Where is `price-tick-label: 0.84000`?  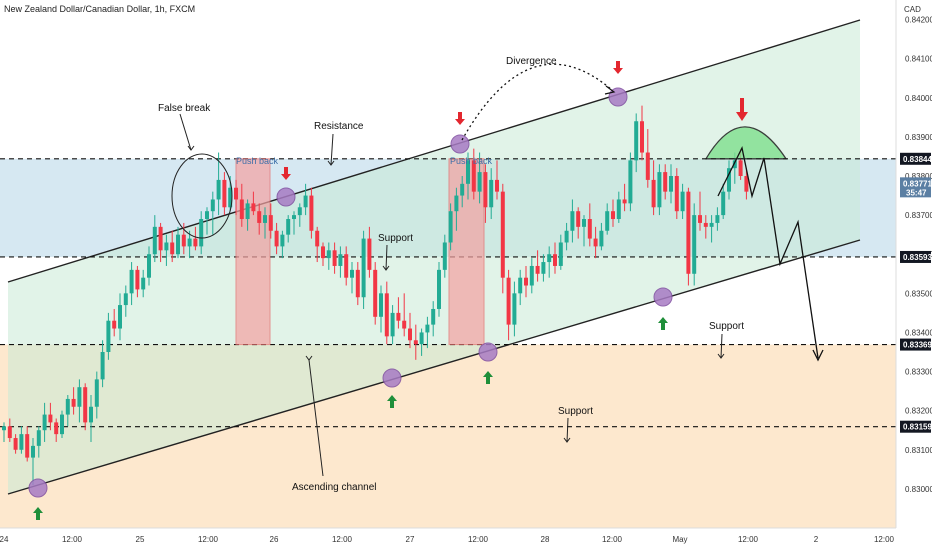 price-tick-label: 0.84000 is located at coordinates (918, 98).